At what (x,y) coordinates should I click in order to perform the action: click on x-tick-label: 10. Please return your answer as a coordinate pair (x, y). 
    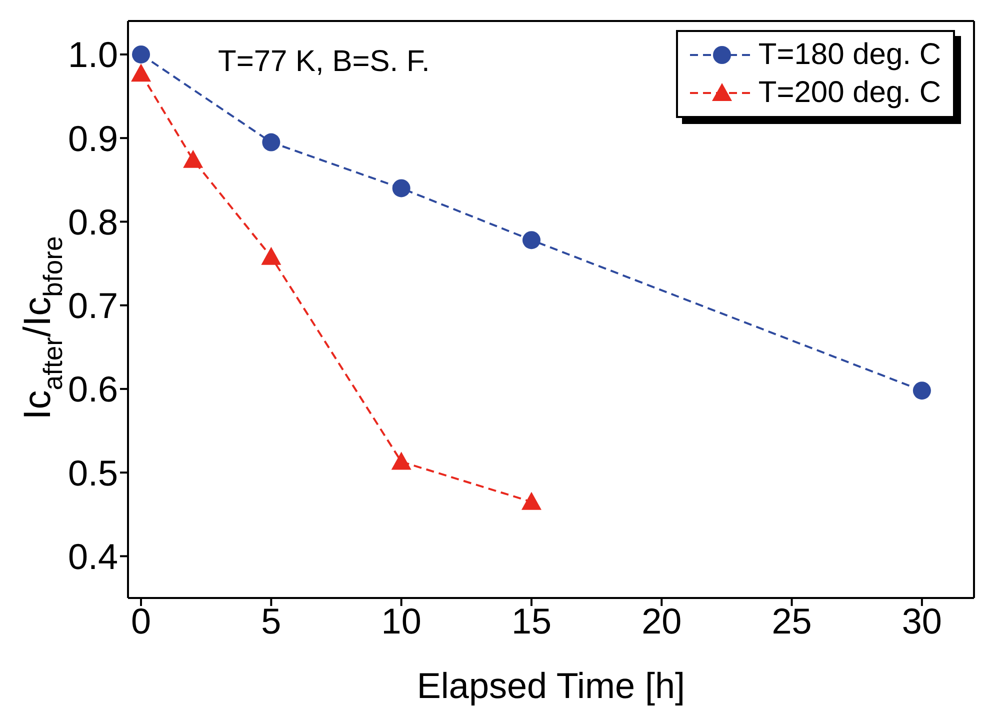
    Looking at the image, I should click on (401, 621).